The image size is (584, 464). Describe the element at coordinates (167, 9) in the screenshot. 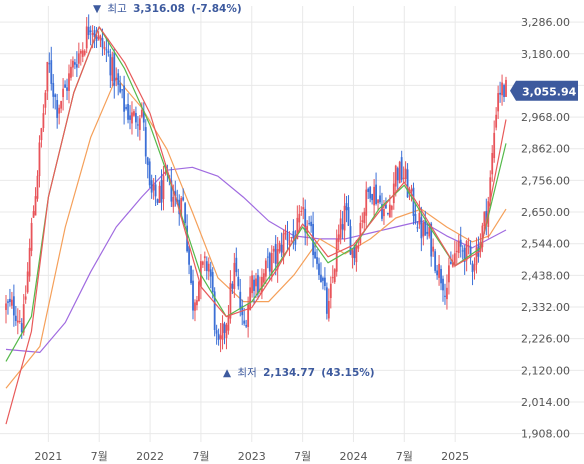

I see `svg-text:▼ 최고 3,316.08: ▼ 최고 3,316.08 (-7.84%)` at that location.